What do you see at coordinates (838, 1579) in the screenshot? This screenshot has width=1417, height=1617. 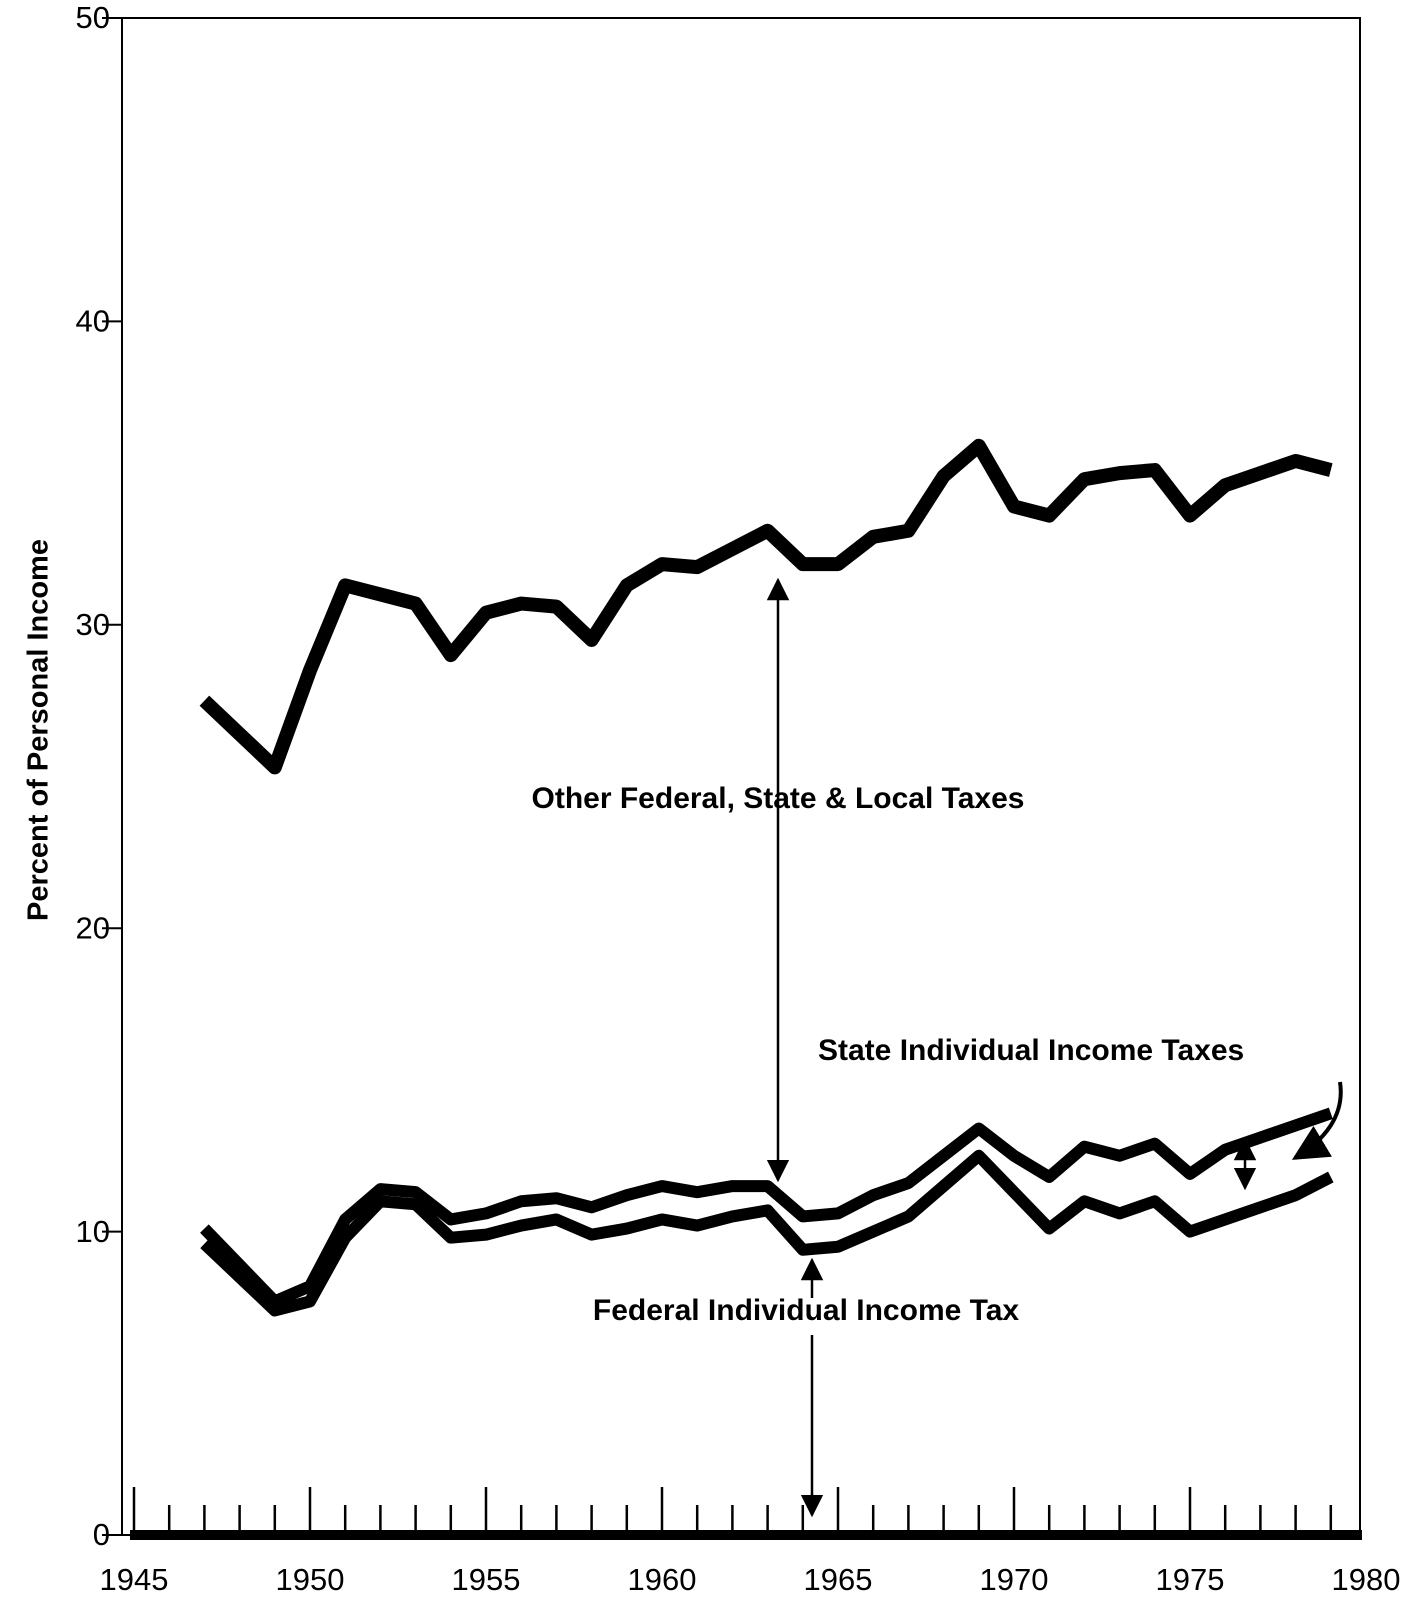 I see `x-tick-label: 1965` at bounding box center [838, 1579].